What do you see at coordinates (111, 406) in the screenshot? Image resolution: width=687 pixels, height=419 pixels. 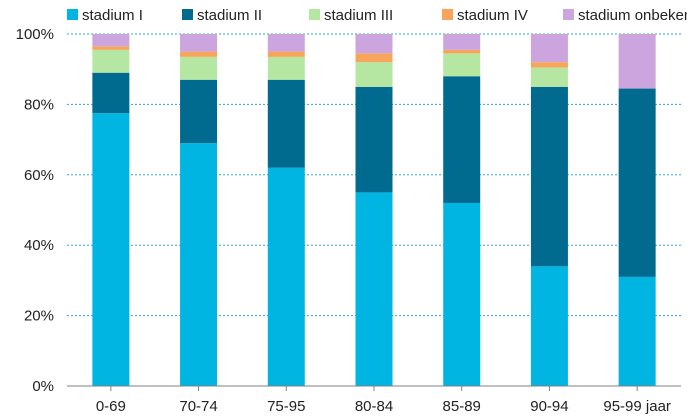 I see `x-tick-label: 0-69` at bounding box center [111, 406].